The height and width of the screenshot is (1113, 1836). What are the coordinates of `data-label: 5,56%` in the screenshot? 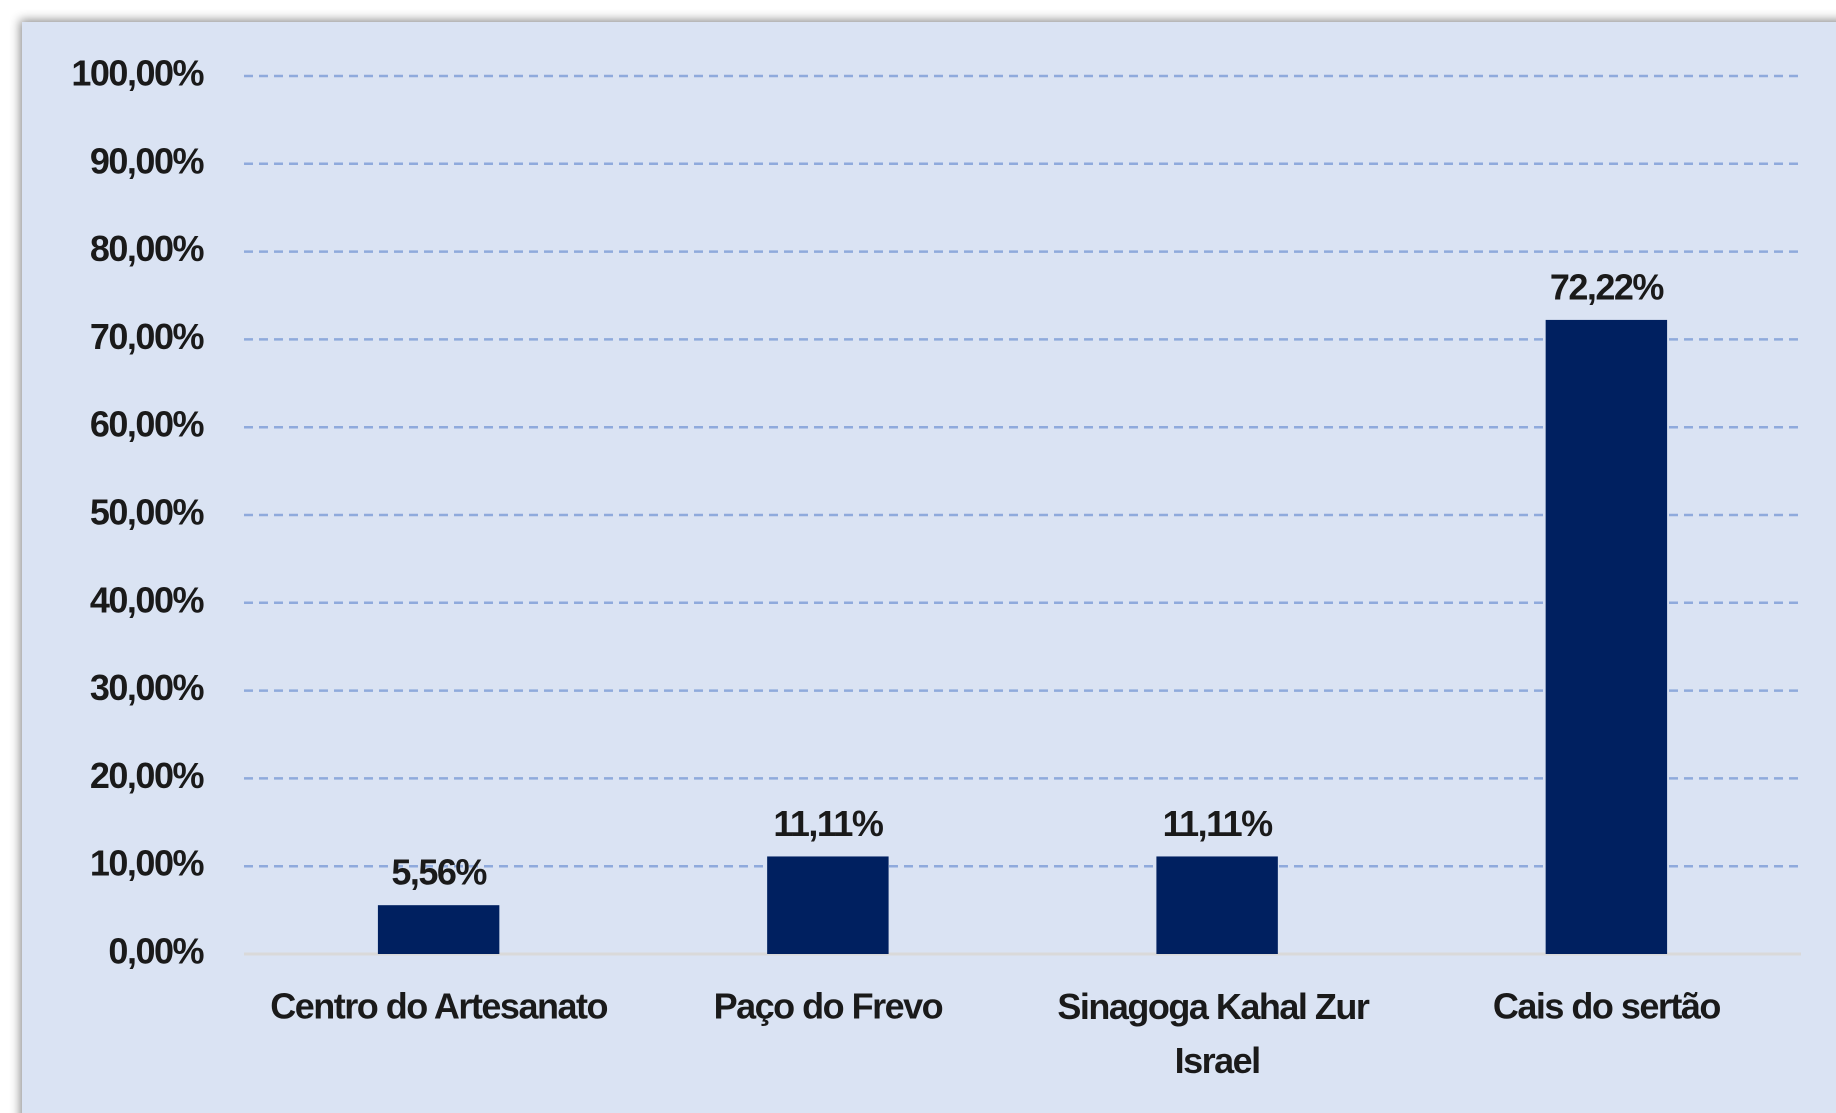 It's located at (439, 872).